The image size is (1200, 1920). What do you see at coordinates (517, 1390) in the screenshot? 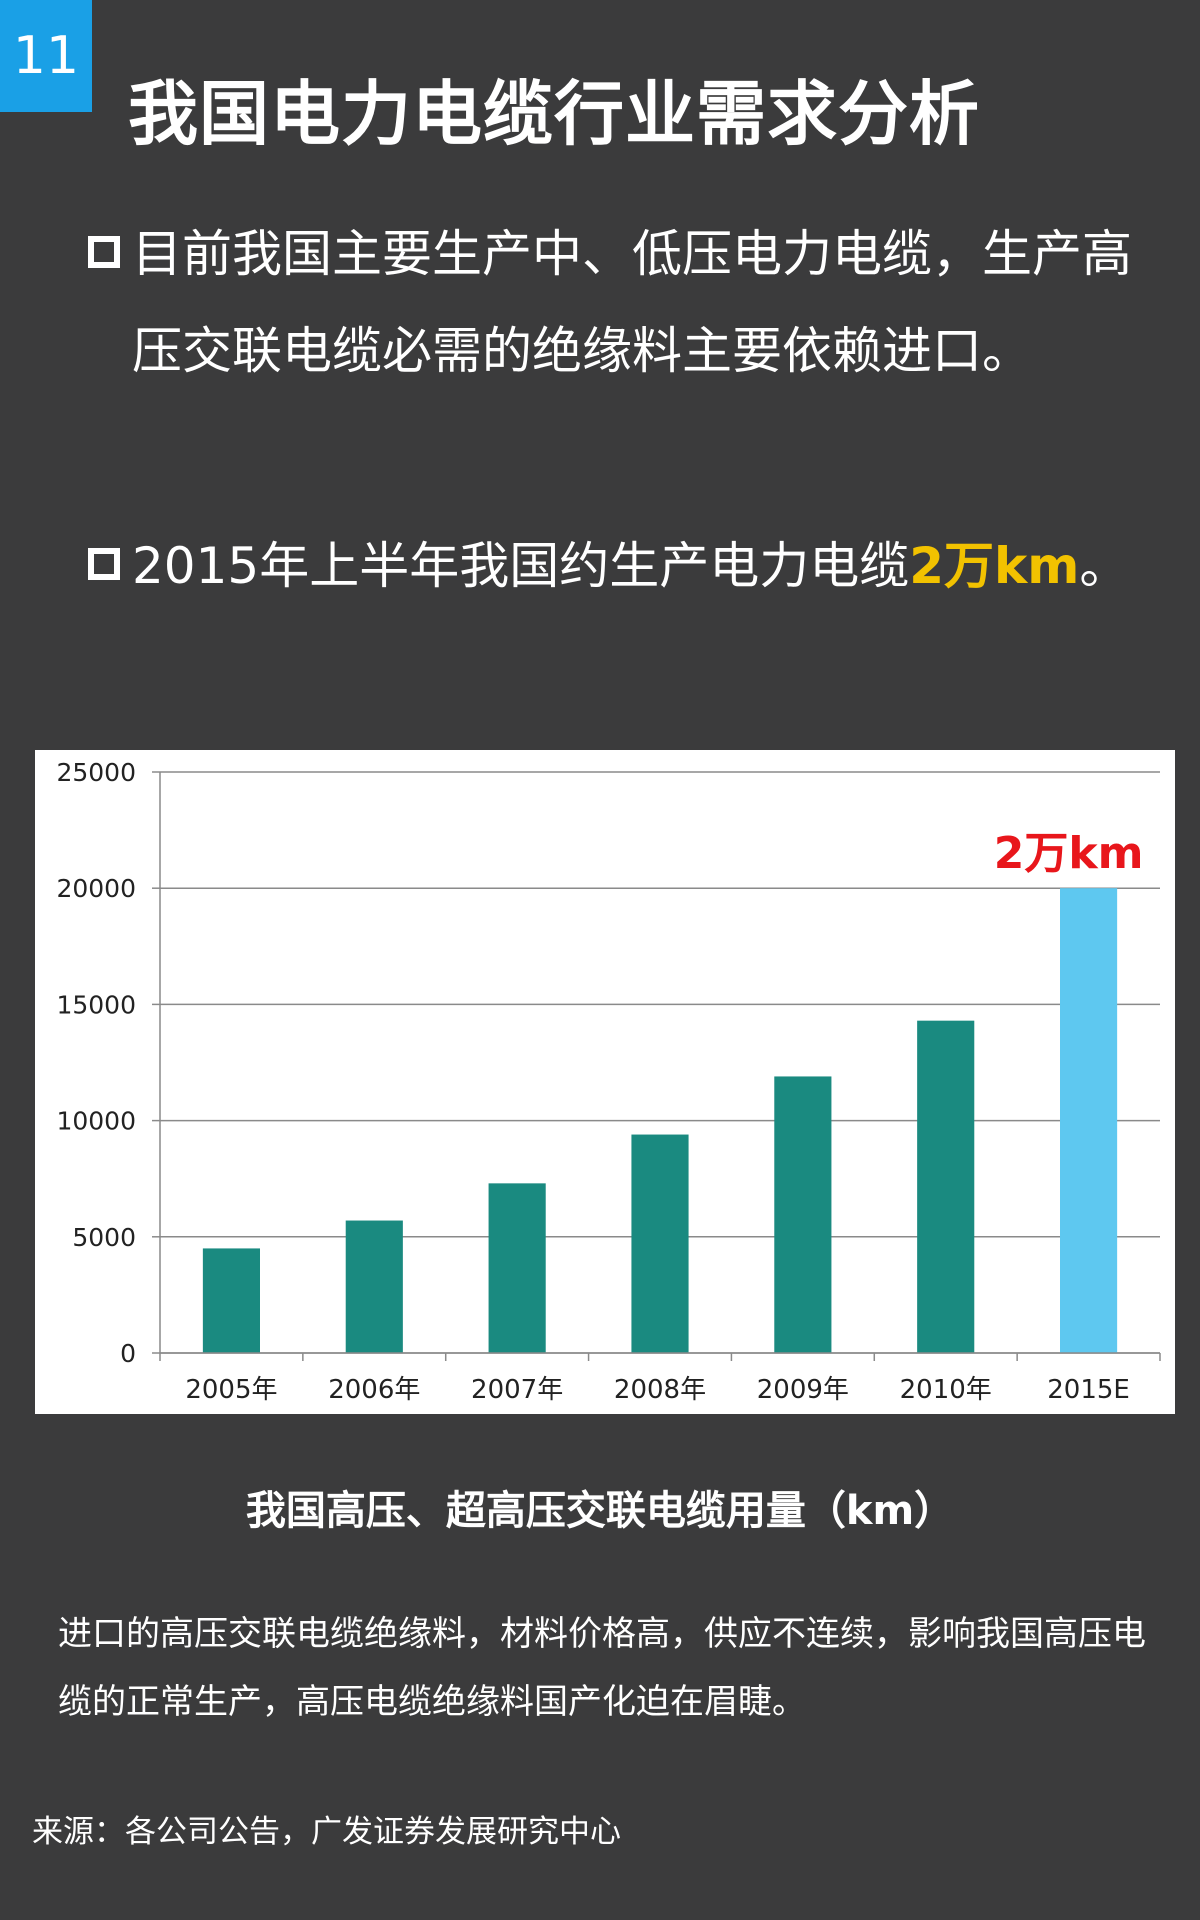
I see `x-tick-label: 2007年` at bounding box center [517, 1390].